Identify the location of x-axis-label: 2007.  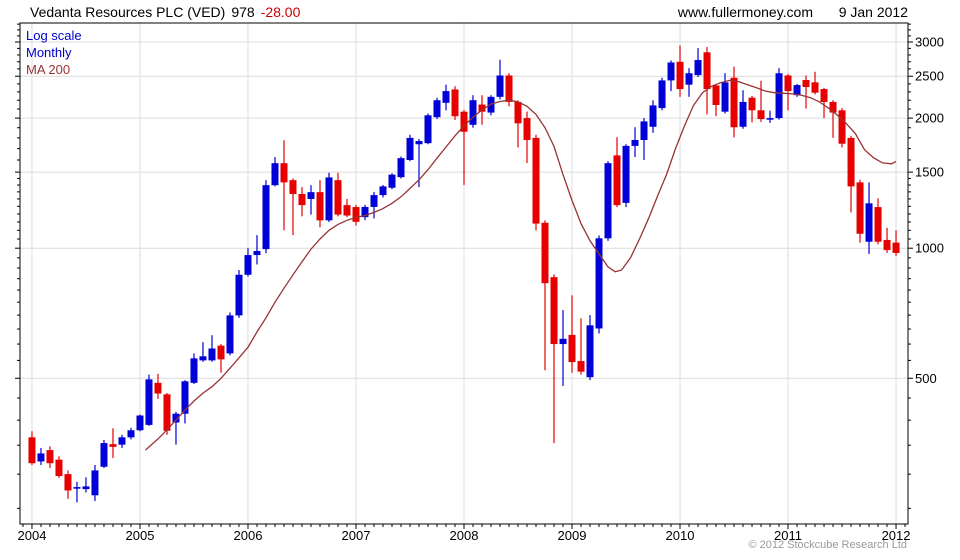
(356, 535).